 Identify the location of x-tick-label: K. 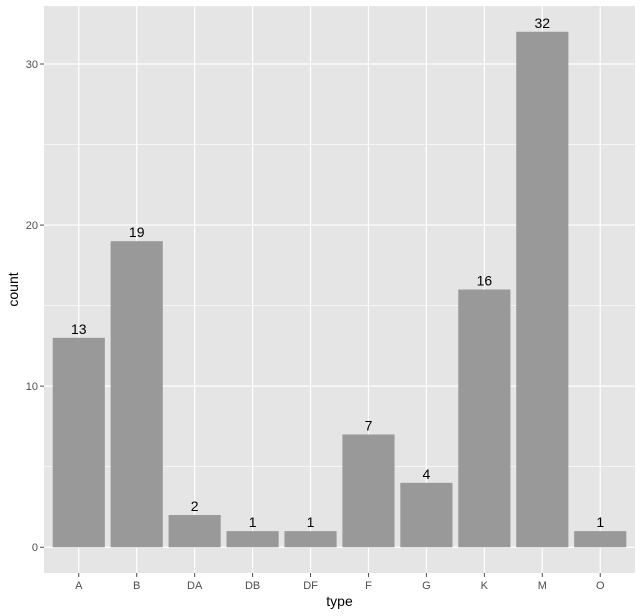
(485, 586).